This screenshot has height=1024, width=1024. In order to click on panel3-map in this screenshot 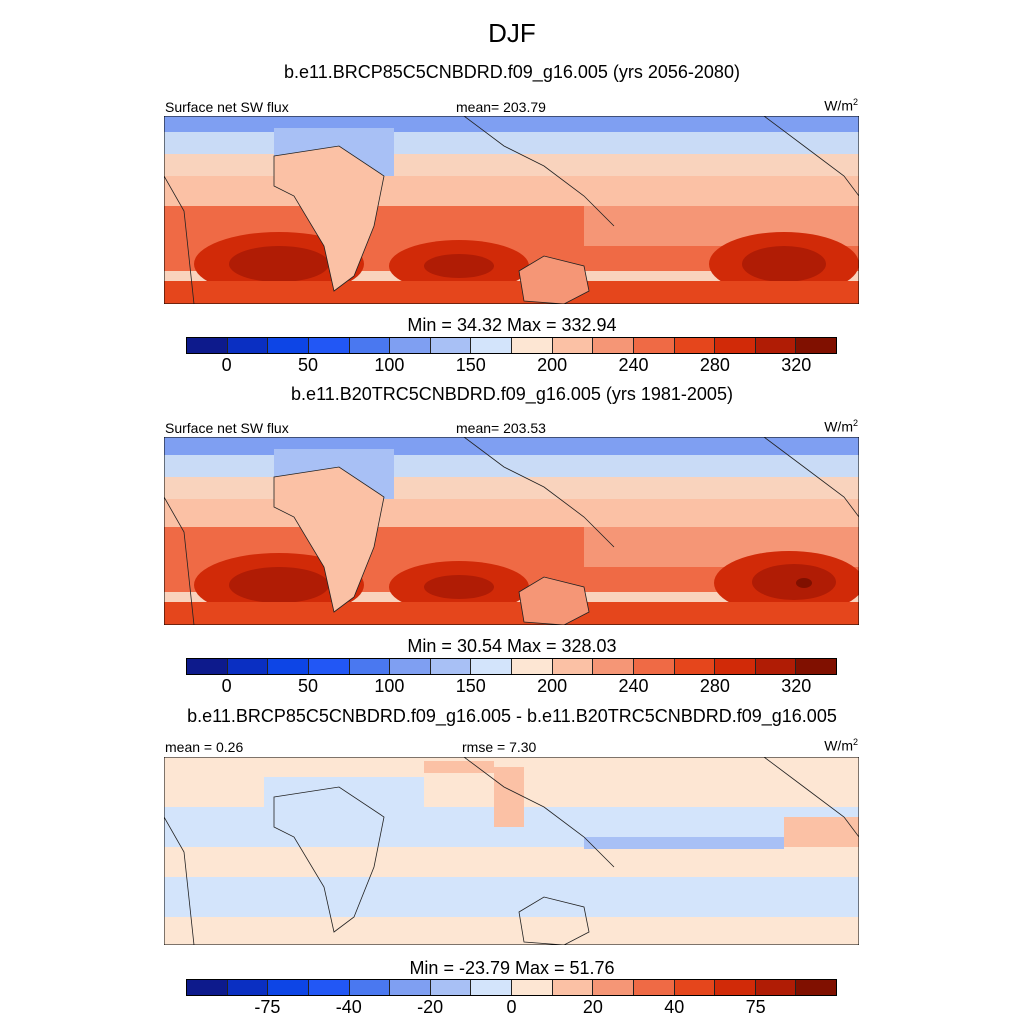, I will do `click(511, 851)`.